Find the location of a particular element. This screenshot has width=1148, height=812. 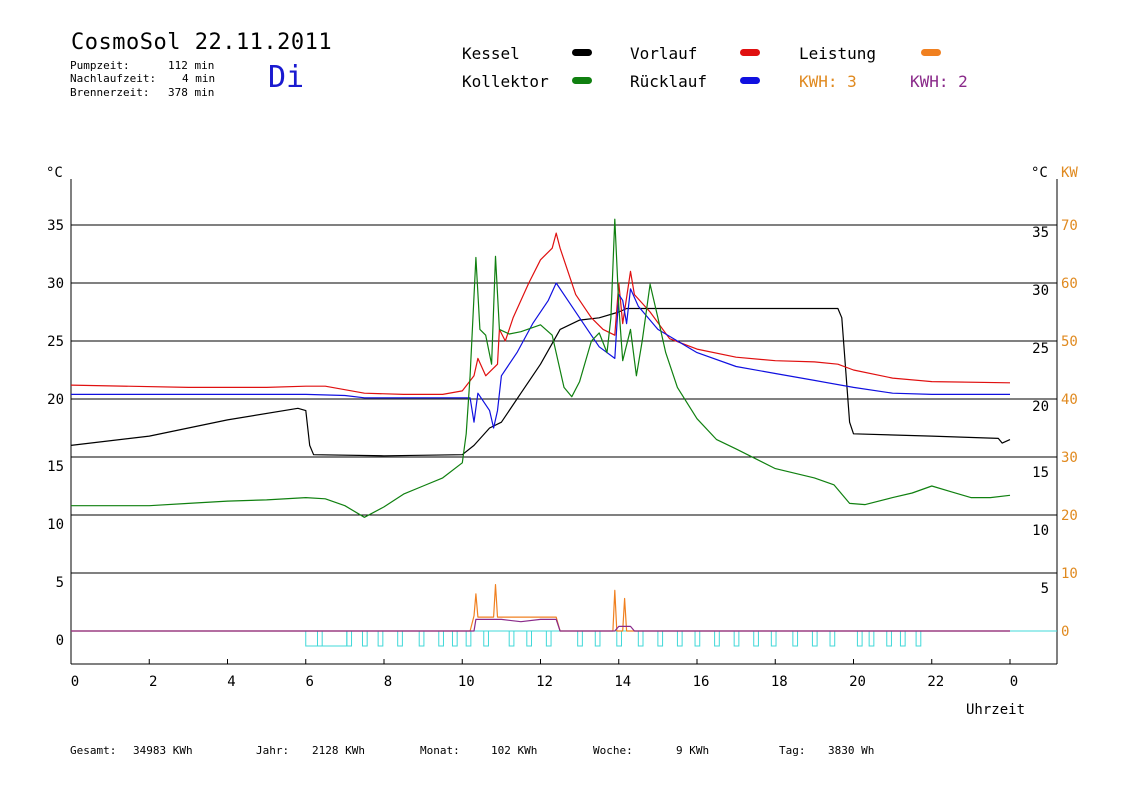

y-tick-label-kw: 70 is located at coordinates (1069, 226).